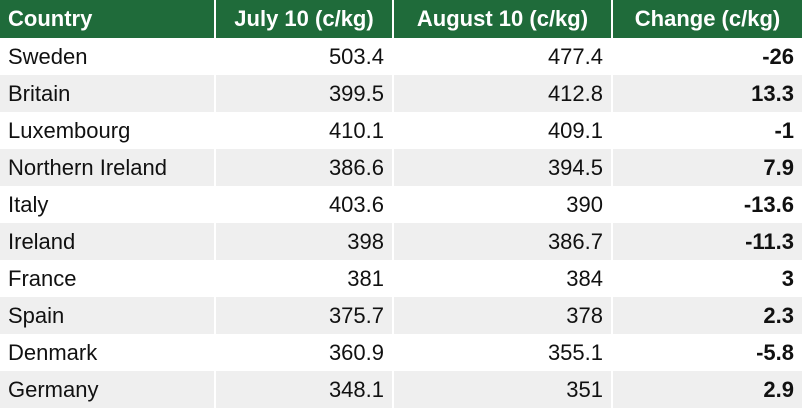  What do you see at coordinates (706, 352) in the screenshot?
I see `value-cell: -5.8` at bounding box center [706, 352].